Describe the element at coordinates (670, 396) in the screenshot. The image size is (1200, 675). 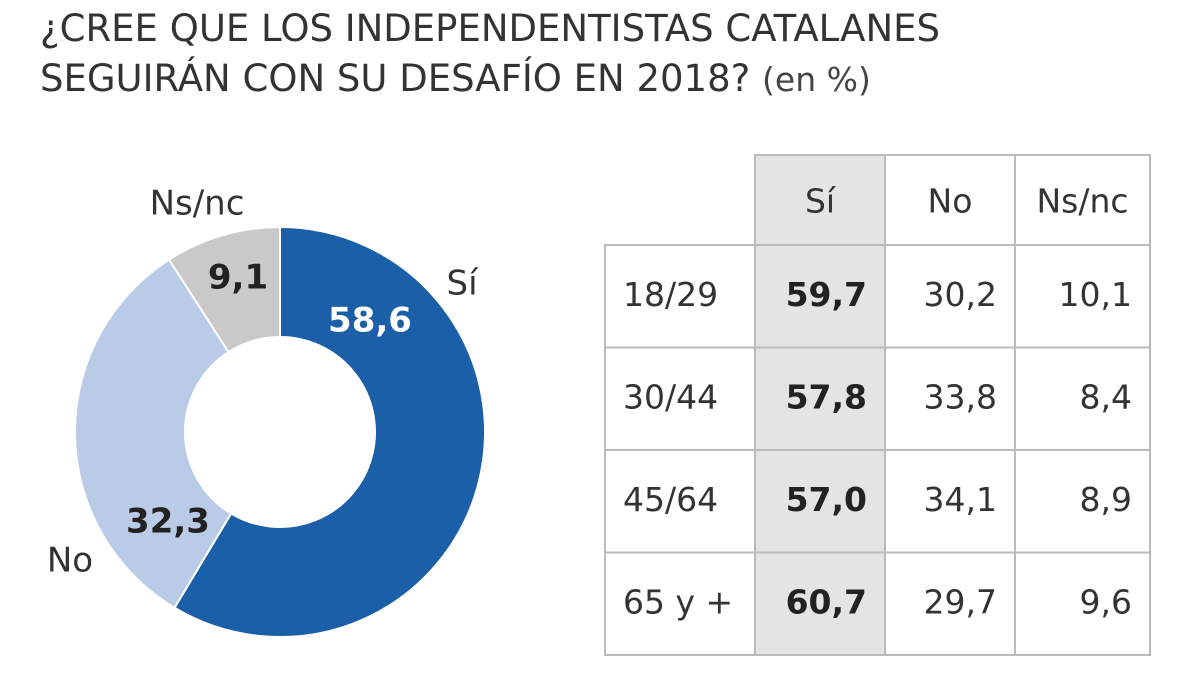
I see `row-label: 30/44` at that location.